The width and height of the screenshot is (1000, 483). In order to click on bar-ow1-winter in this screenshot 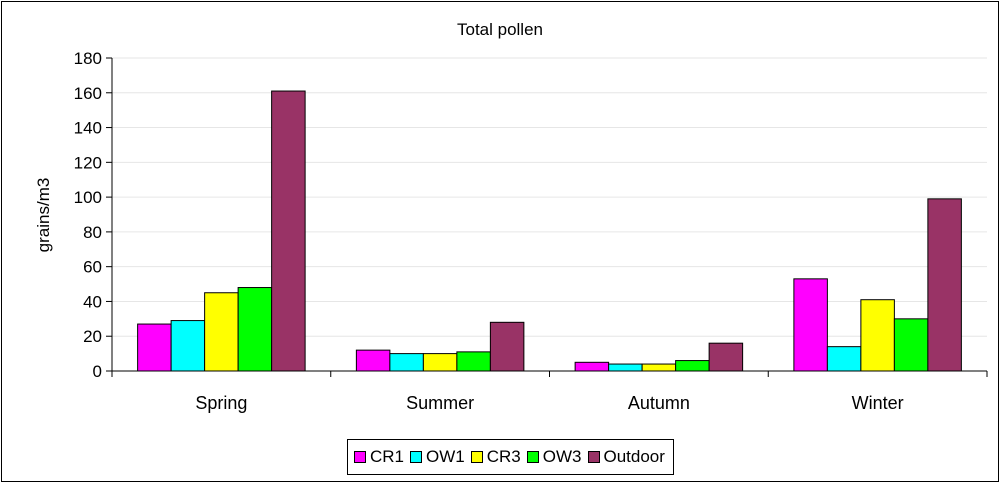, I will do `click(844, 359)`.